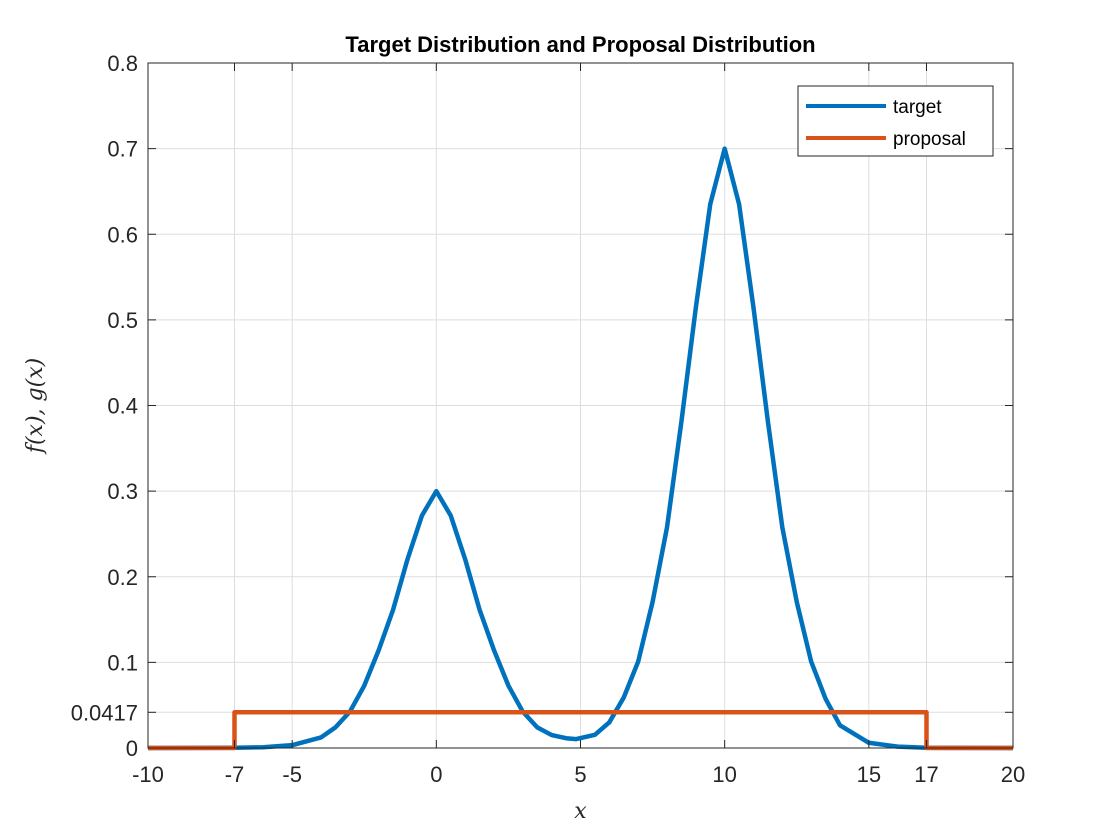 The width and height of the screenshot is (1120, 840). I want to click on y-tick-label: 0.2, so click(122, 577).